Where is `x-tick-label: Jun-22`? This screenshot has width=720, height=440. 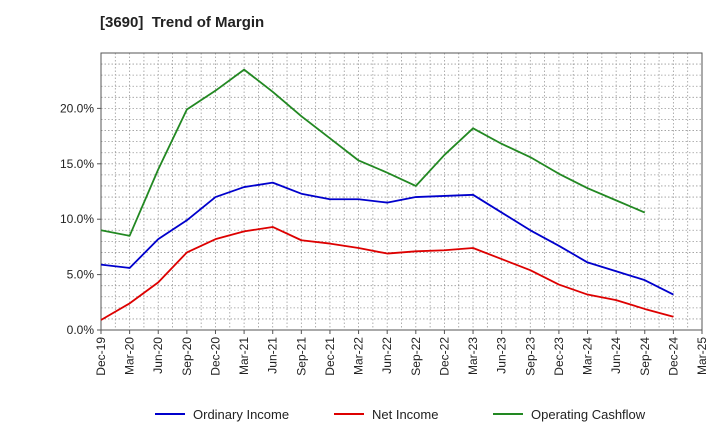
x-tick-label: Jun-22 is located at coordinates (387, 355).